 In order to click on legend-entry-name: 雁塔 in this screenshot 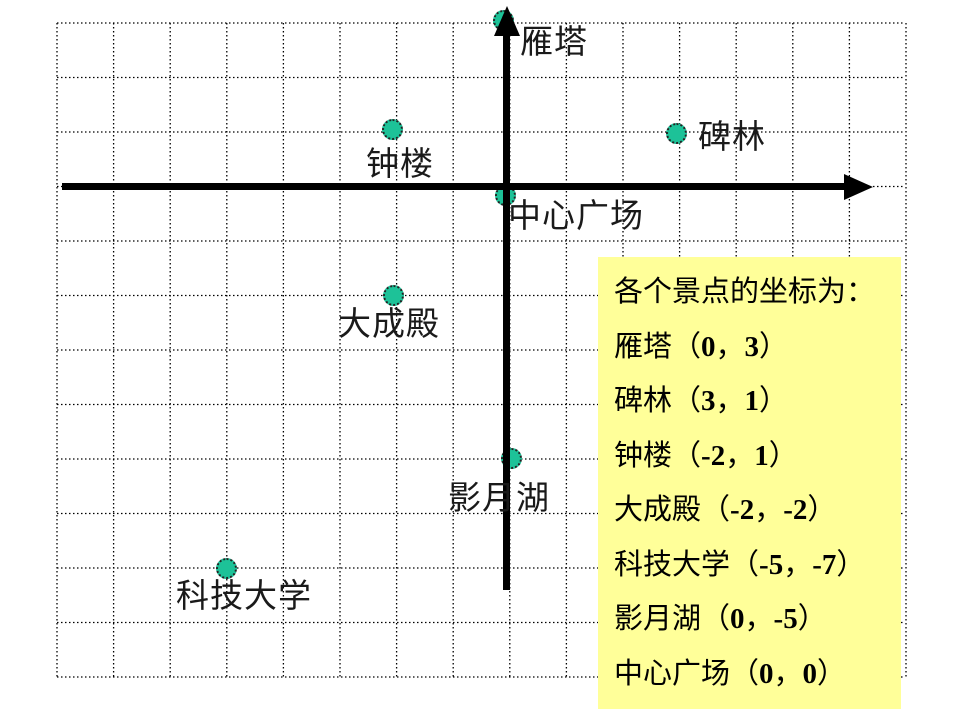, I will do `click(643, 346)`.